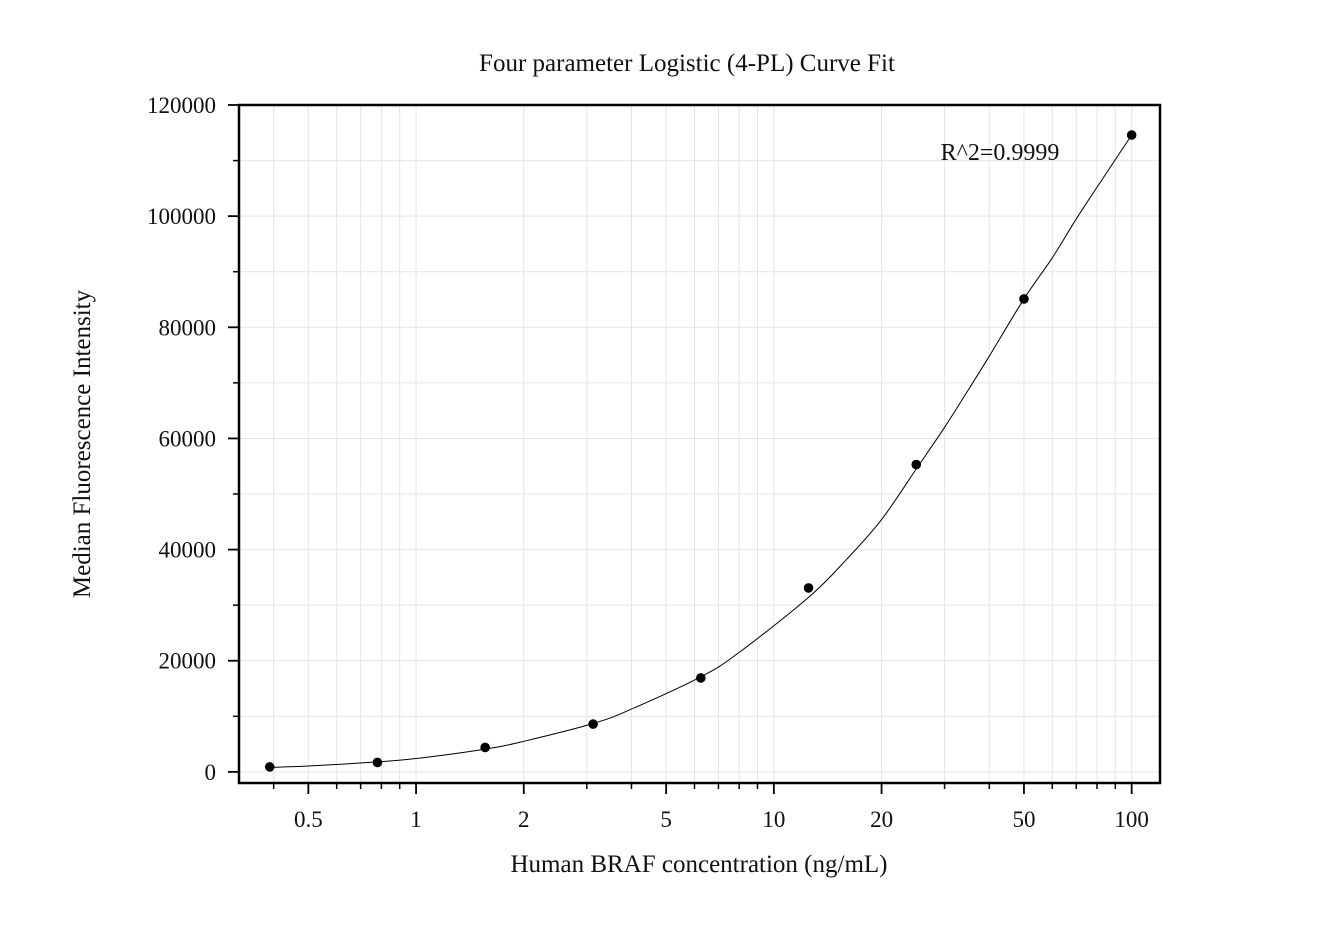 The width and height of the screenshot is (1338, 930). I want to click on y-tick-label: 120000, so click(181, 105).